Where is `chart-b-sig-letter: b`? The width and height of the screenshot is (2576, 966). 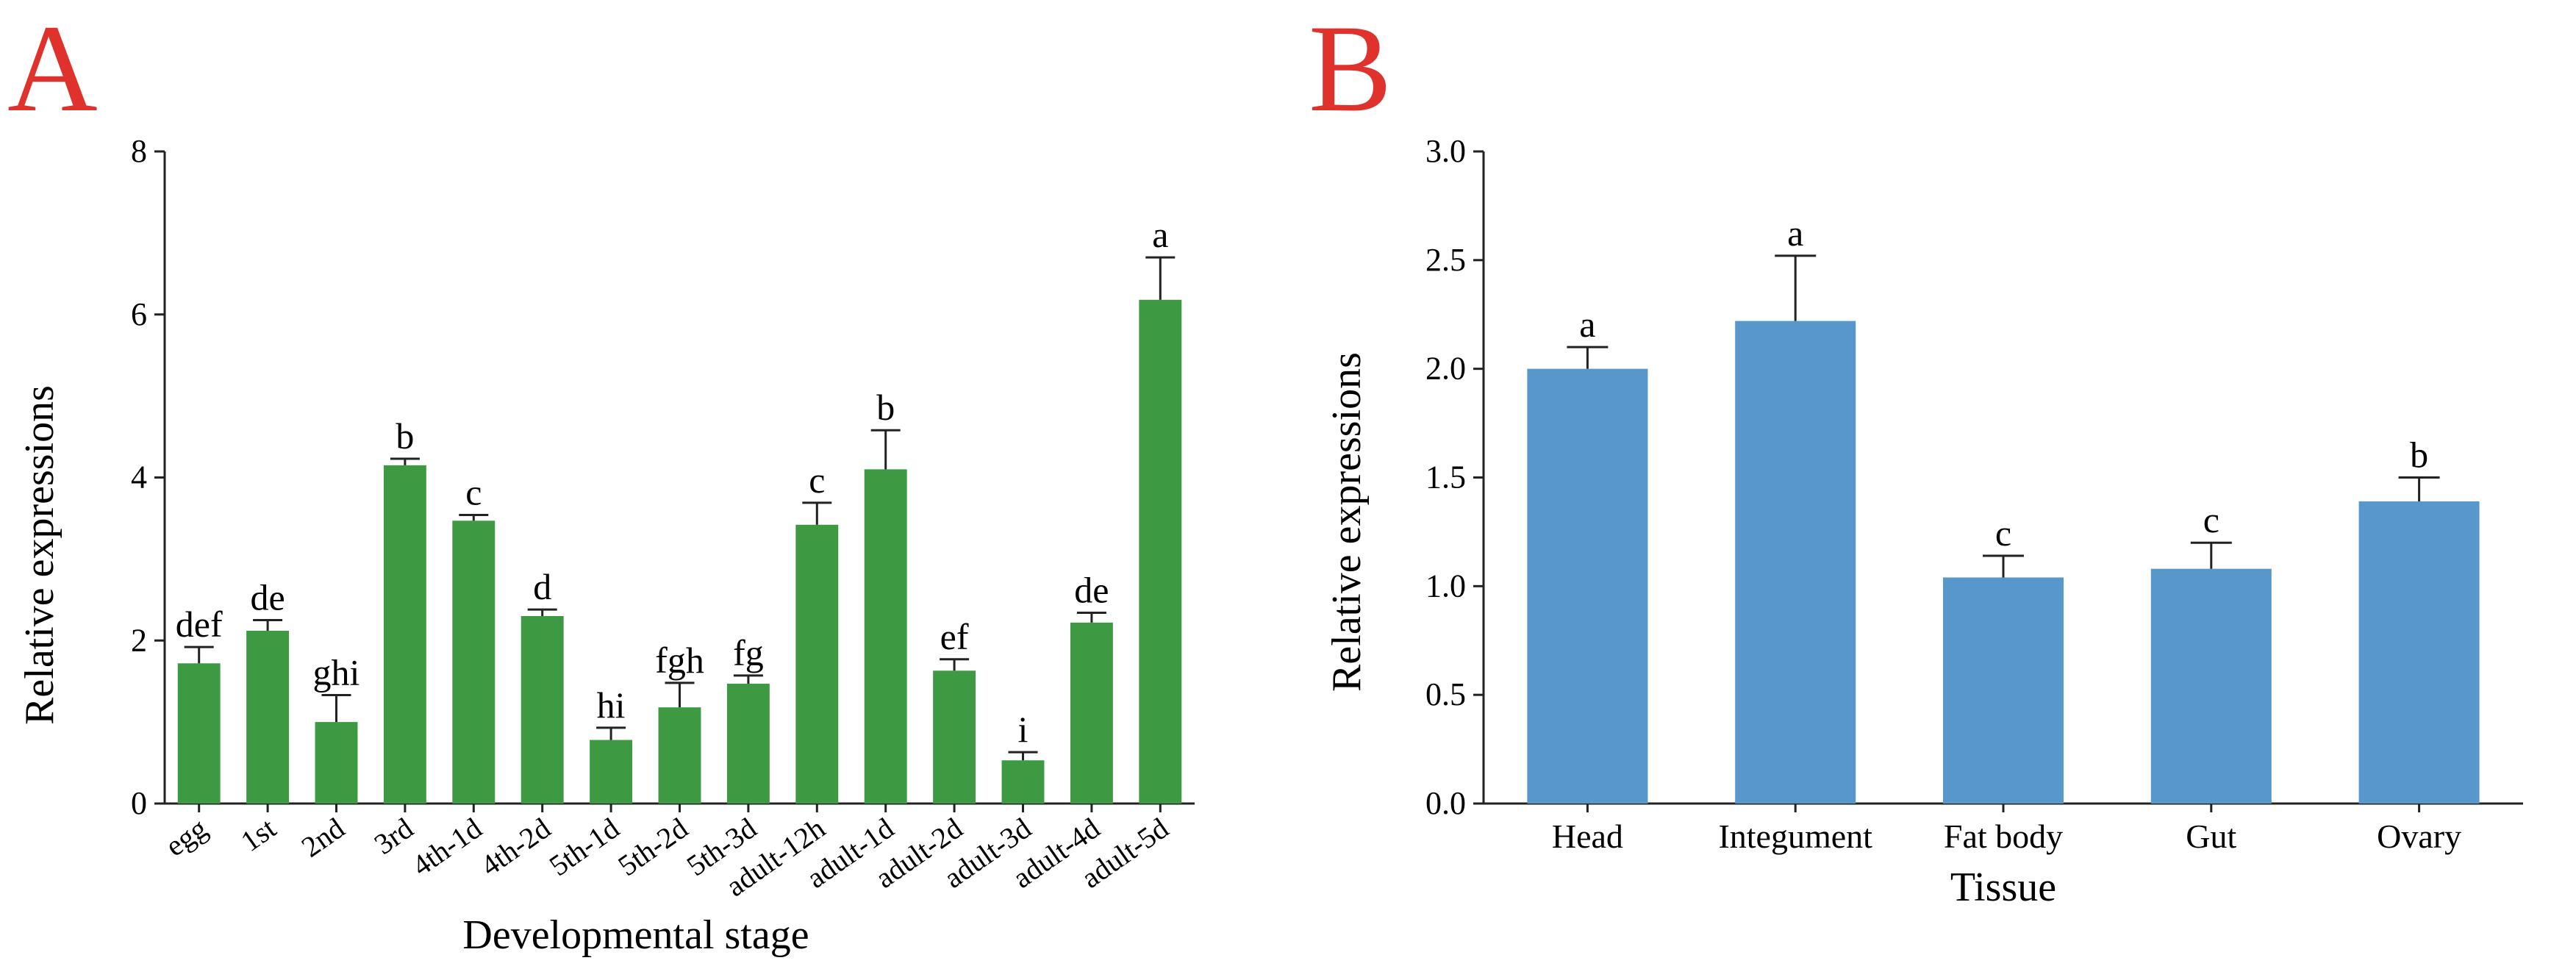 chart-b-sig-letter: b is located at coordinates (2419, 455).